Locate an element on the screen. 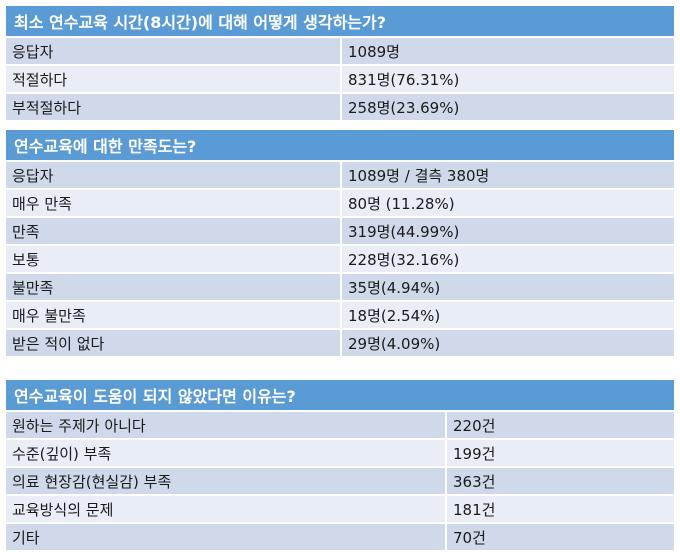 The height and width of the screenshot is (552, 680). table-row: 보통 228명(32.16%) is located at coordinates (340, 259).